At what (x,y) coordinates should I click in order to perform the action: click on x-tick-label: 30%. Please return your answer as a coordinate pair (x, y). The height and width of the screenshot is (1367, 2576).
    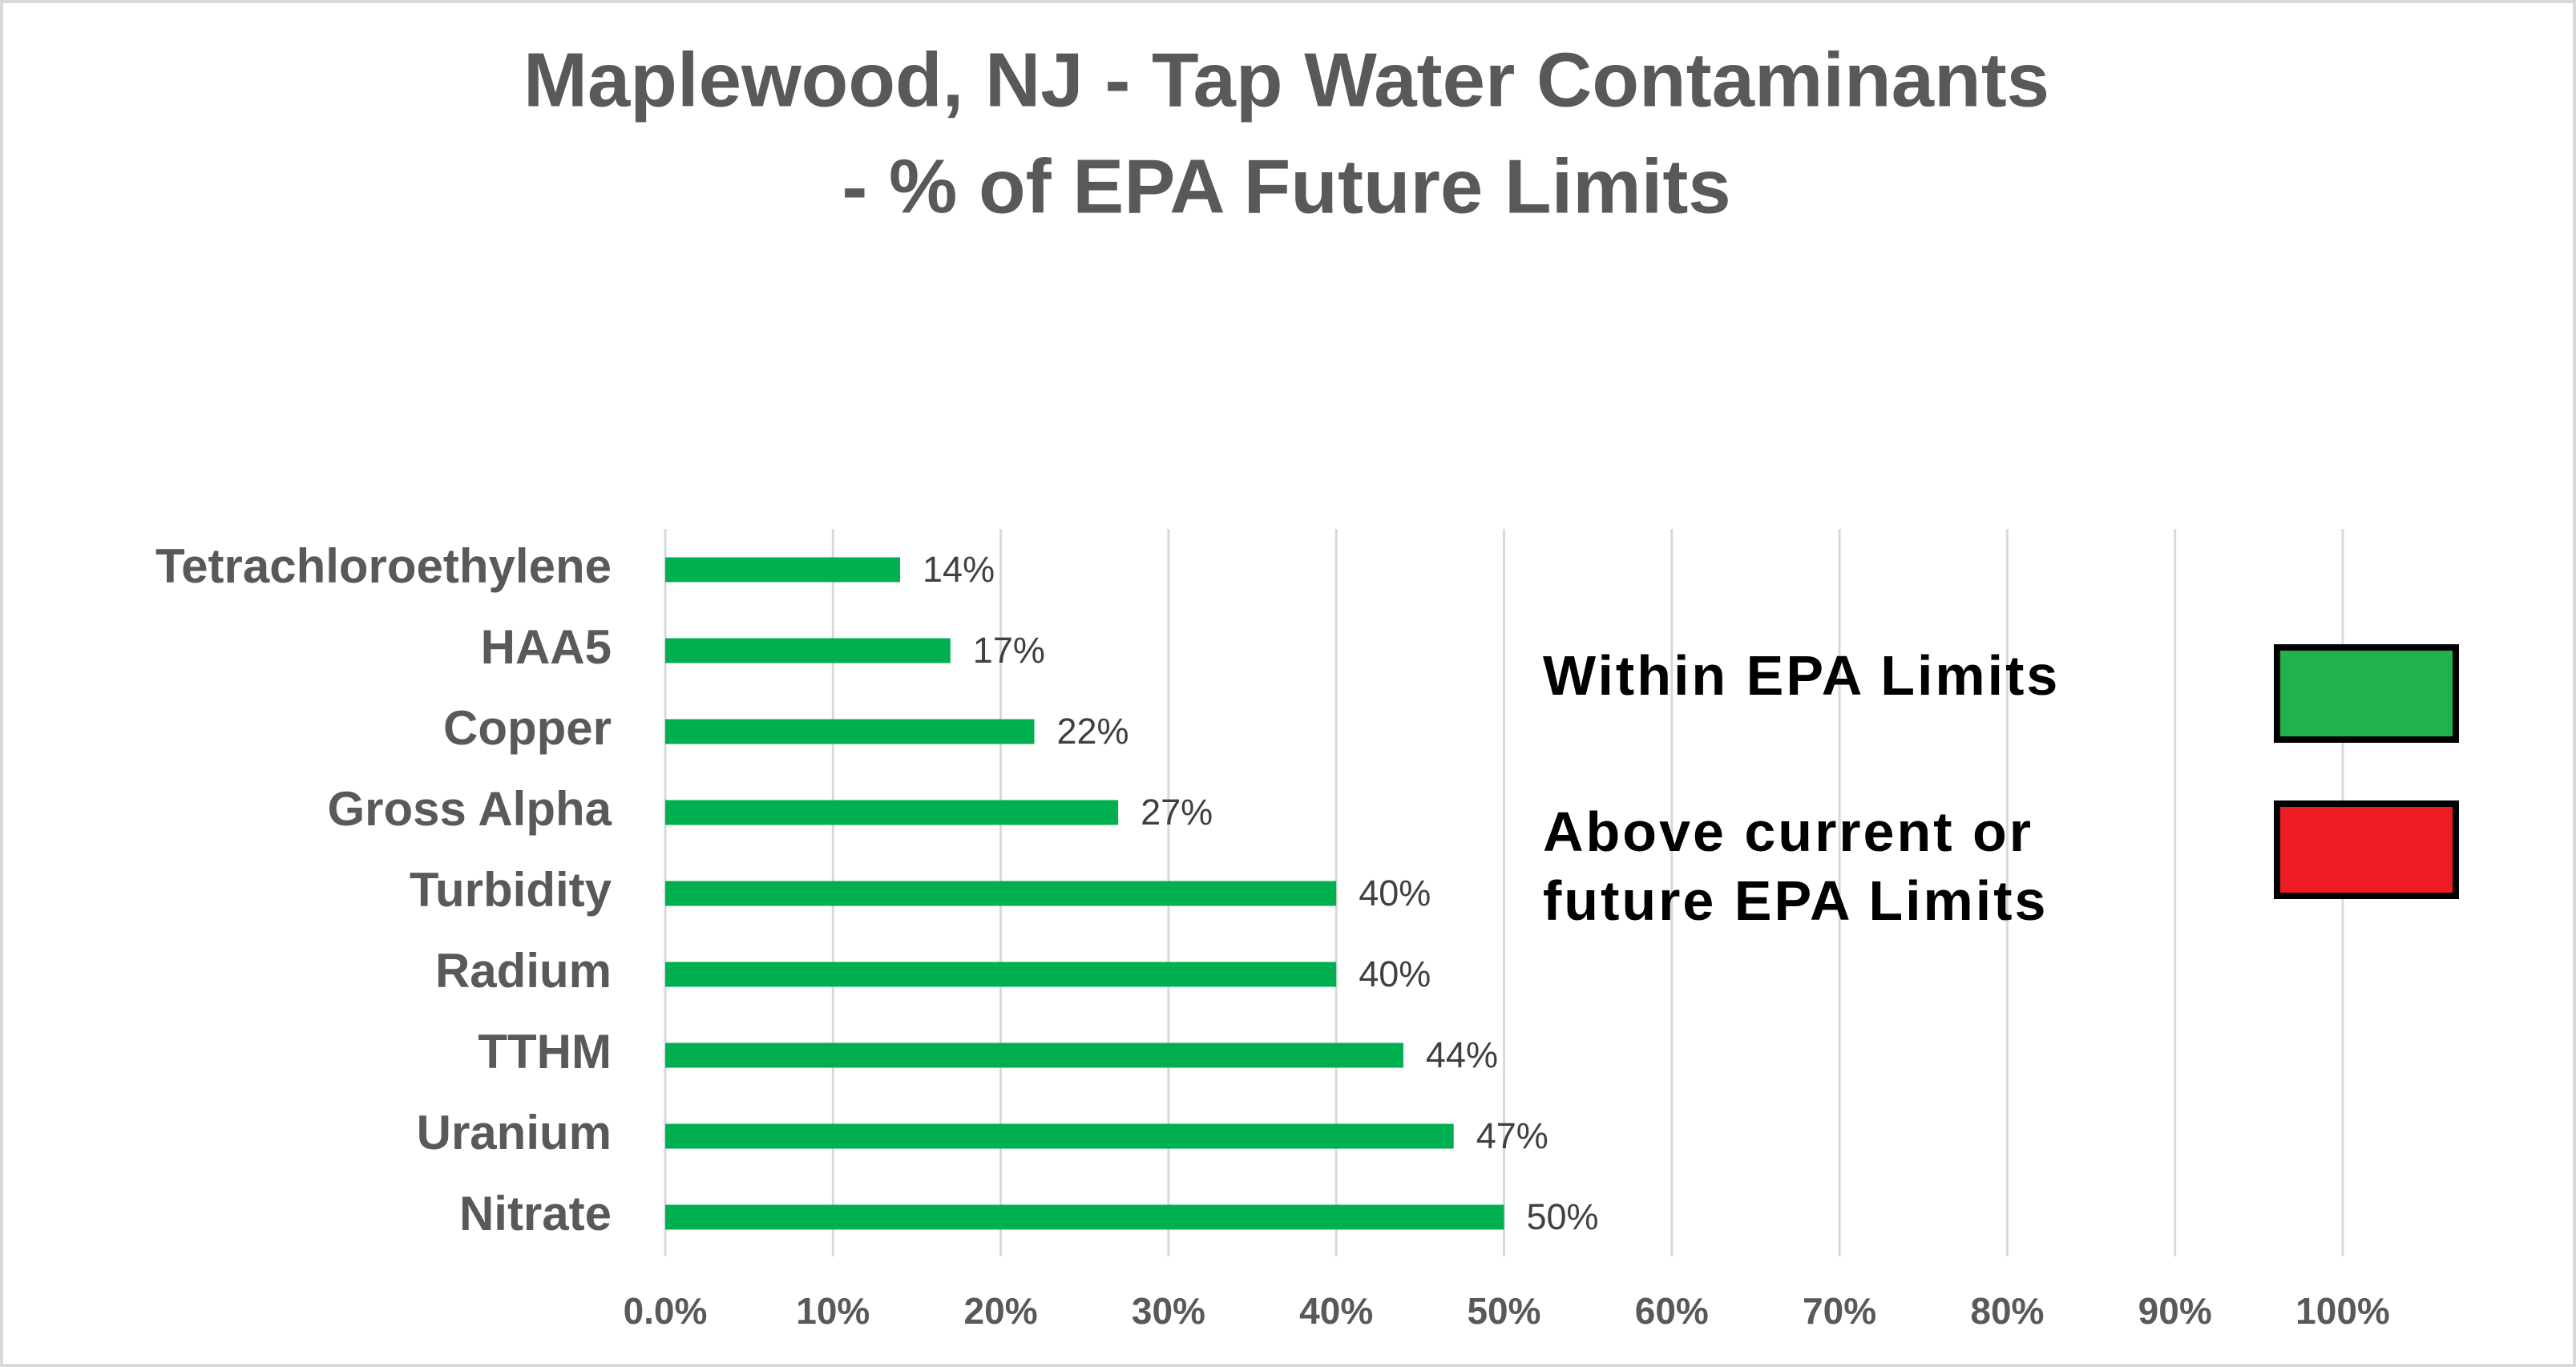
    Looking at the image, I should click on (1169, 1311).